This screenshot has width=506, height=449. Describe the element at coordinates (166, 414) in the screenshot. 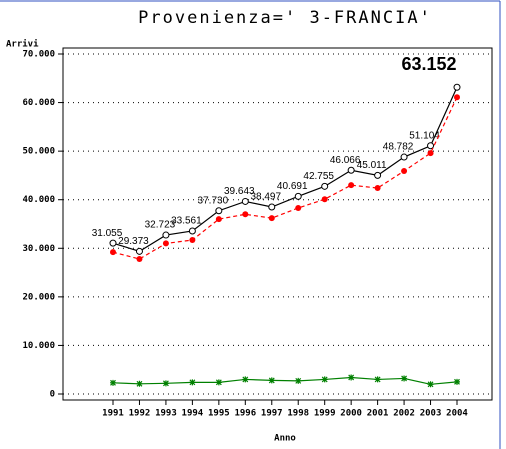

I see `x-tick-label: 1993` at that location.